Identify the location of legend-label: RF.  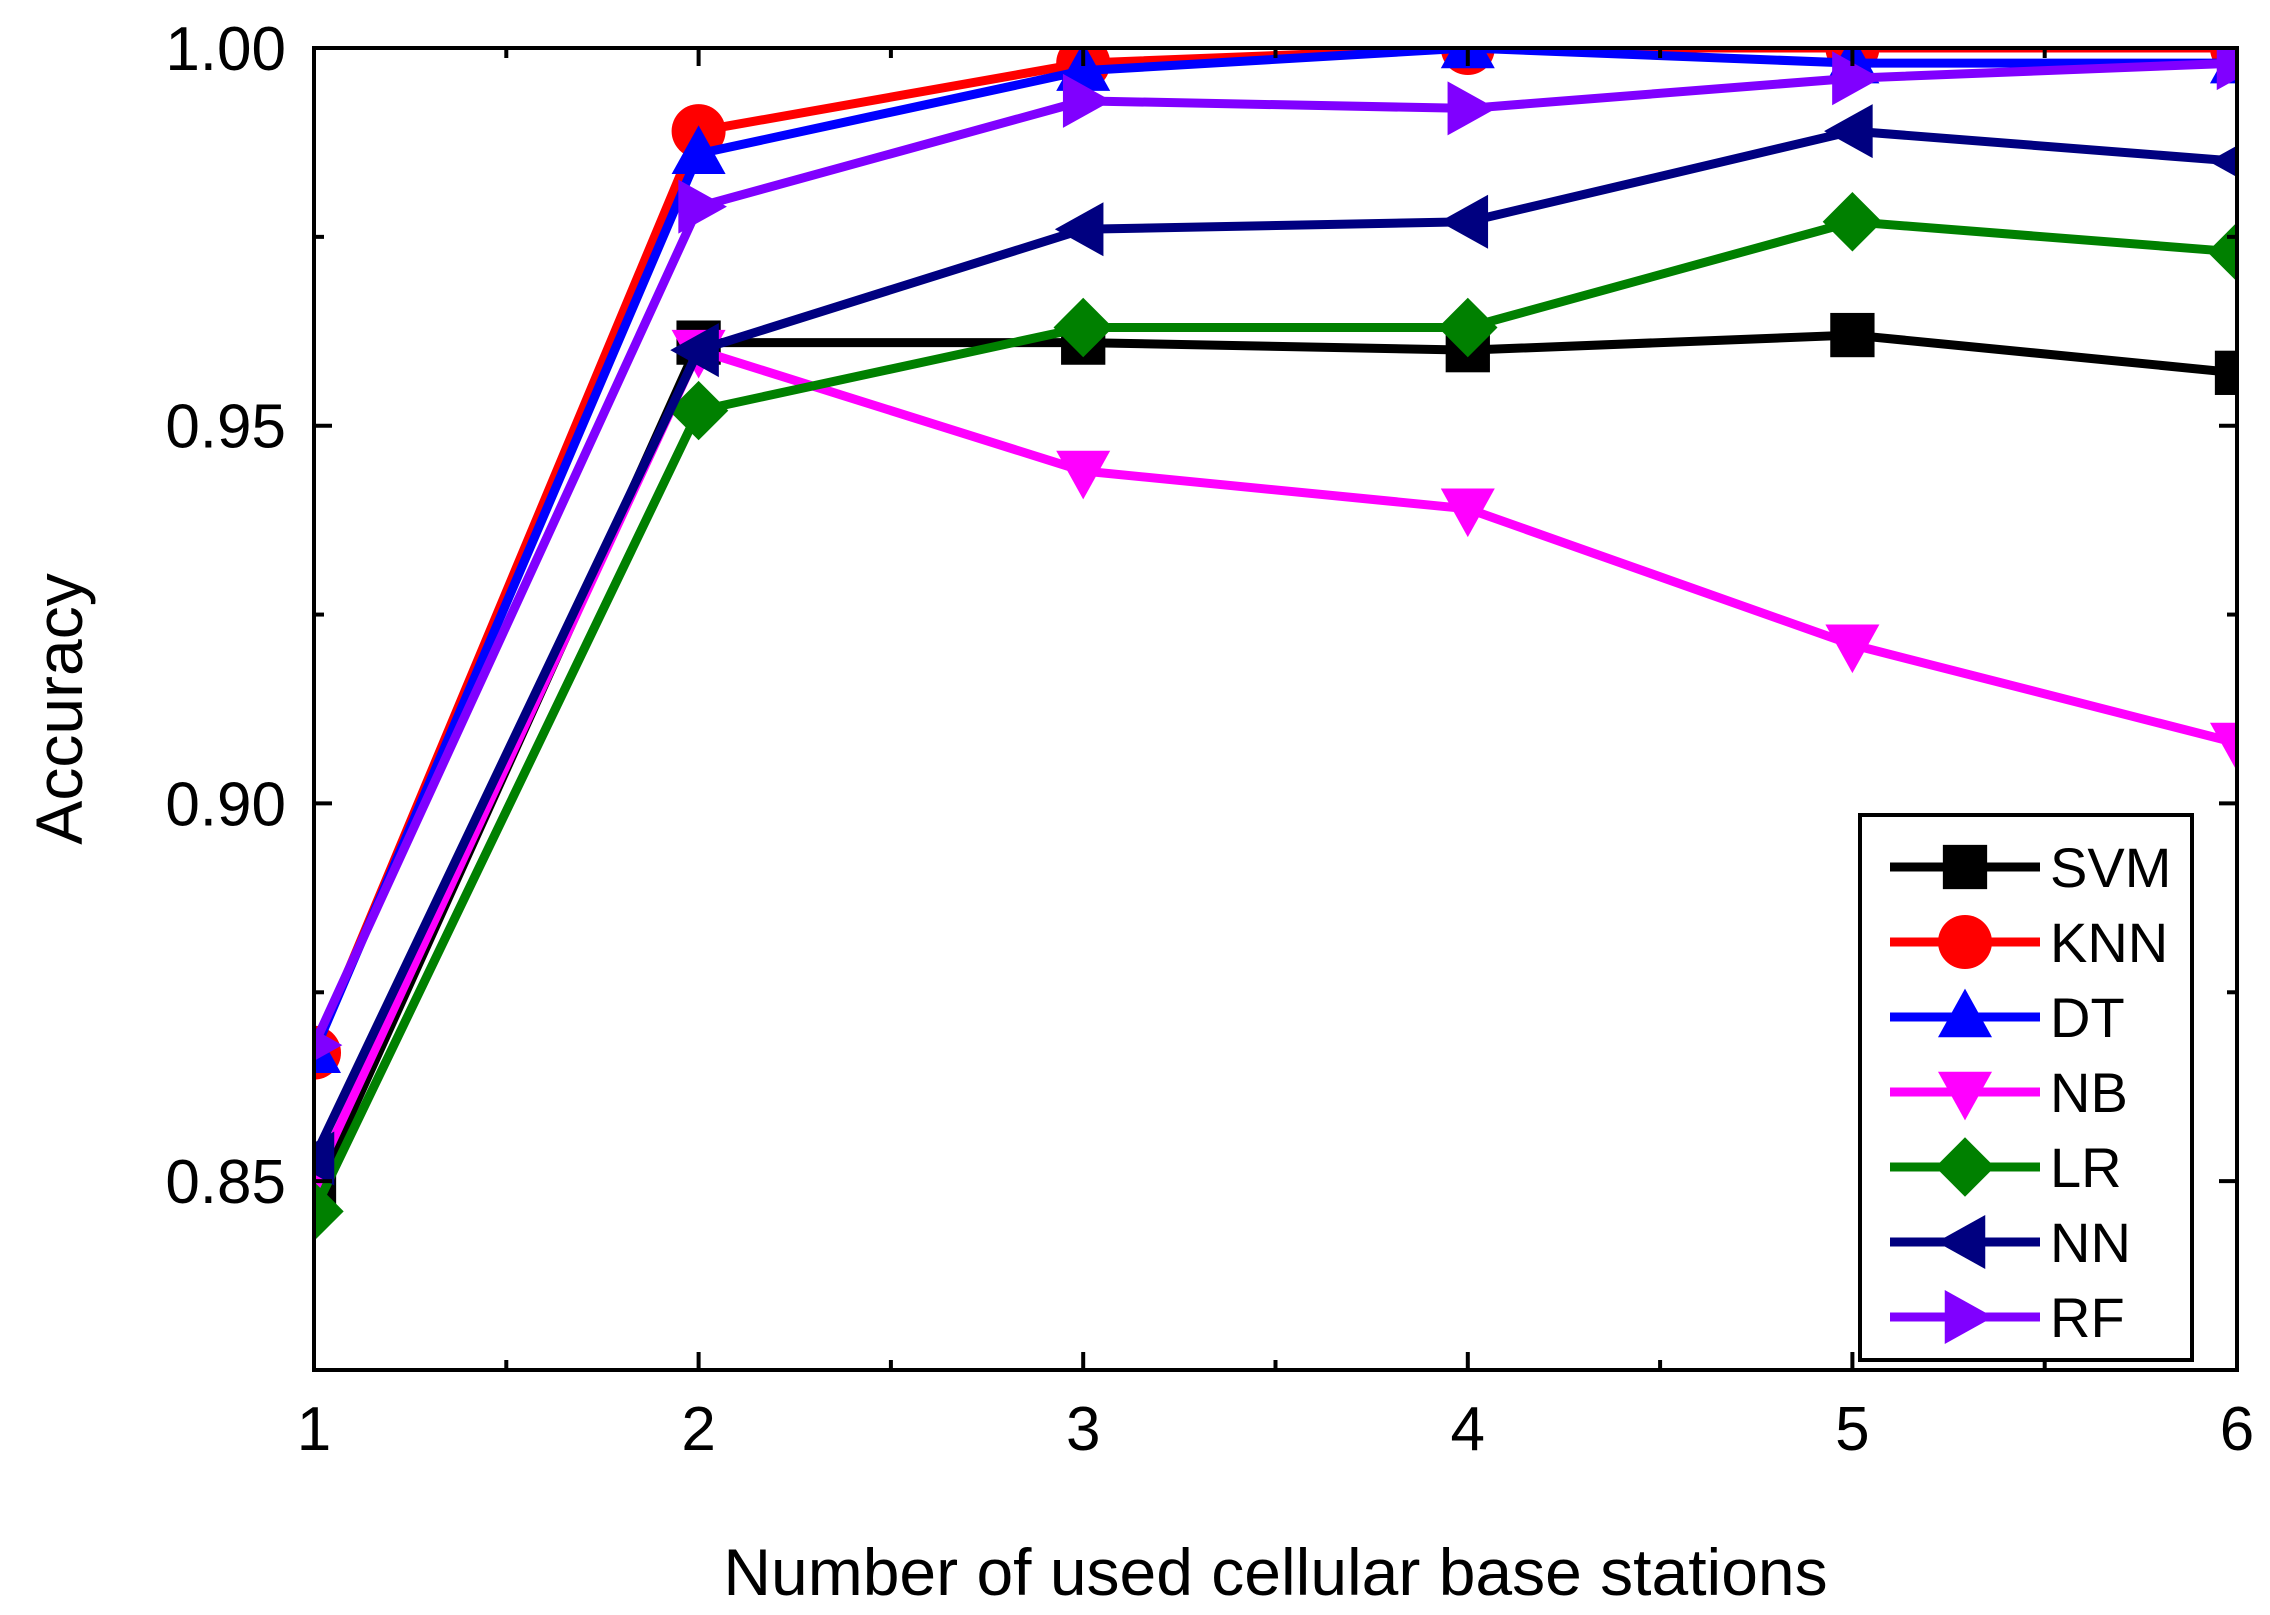
(2087, 1317).